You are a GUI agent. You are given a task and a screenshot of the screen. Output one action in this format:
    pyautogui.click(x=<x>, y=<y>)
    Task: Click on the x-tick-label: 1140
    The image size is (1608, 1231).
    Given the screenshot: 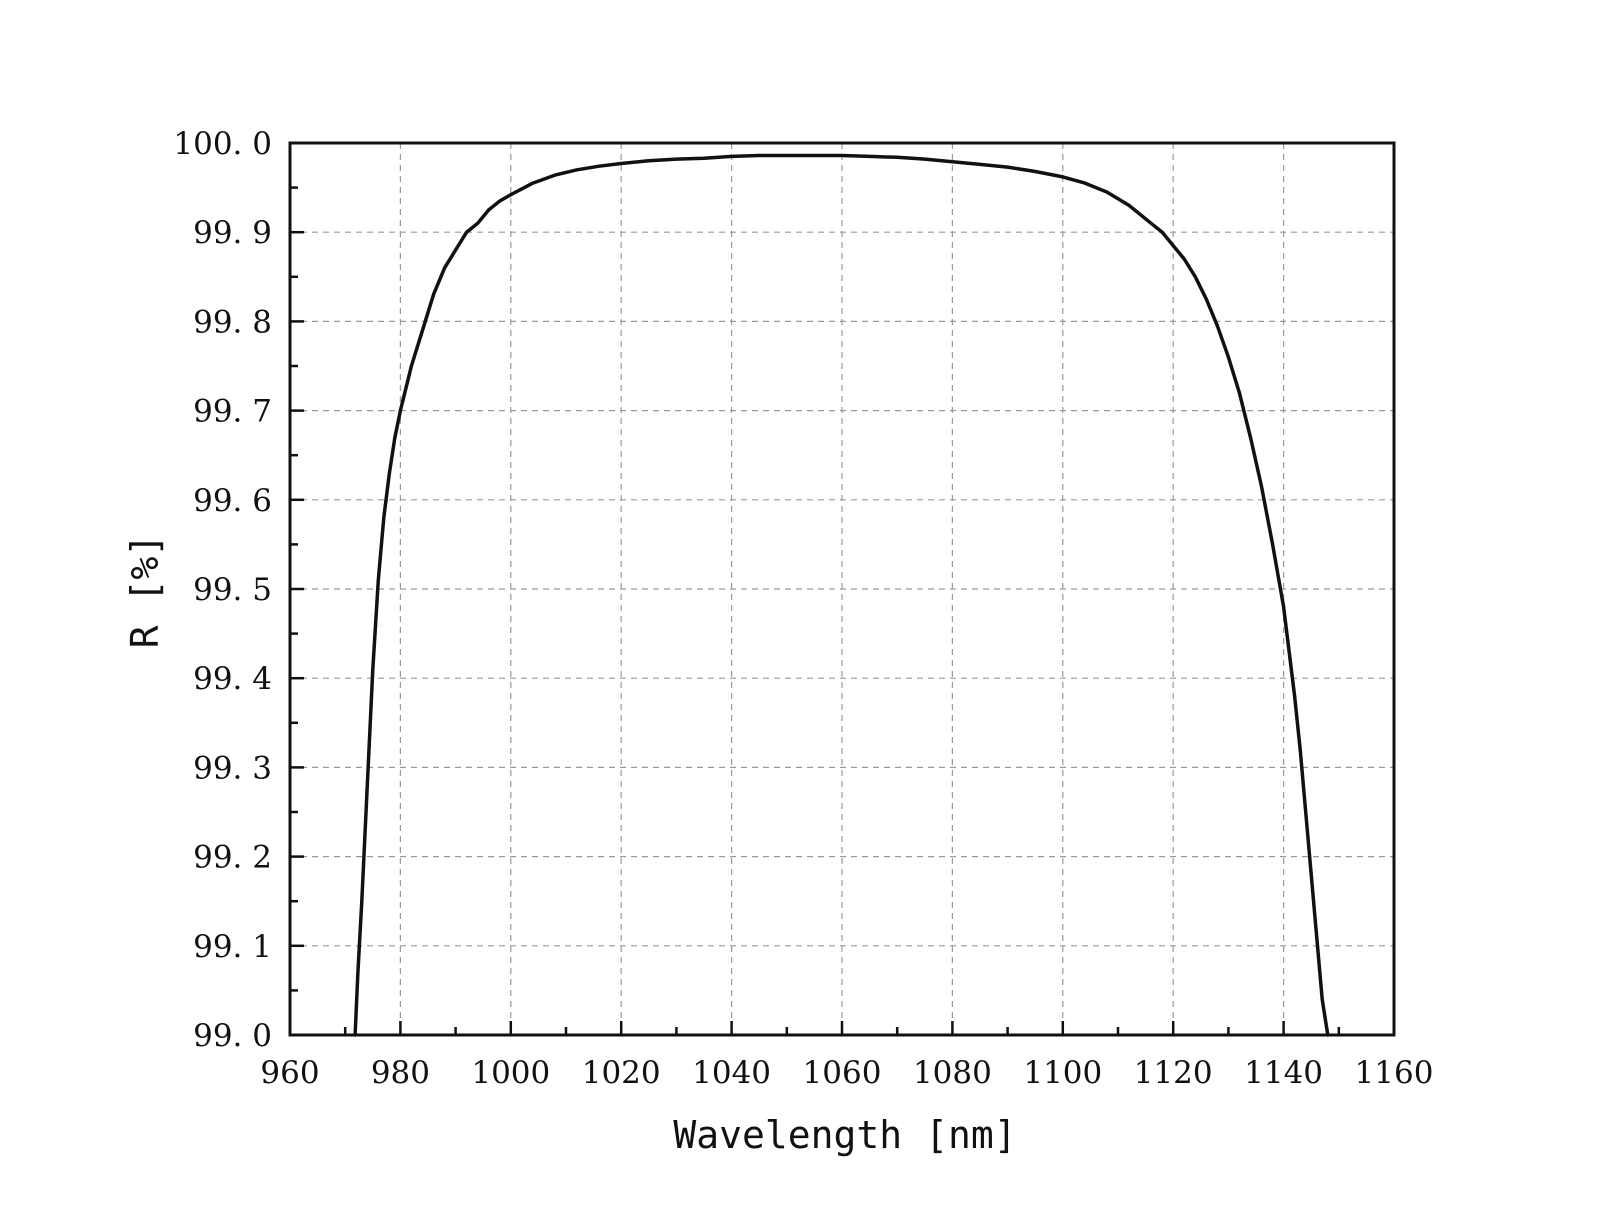 What is the action you would take?
    pyautogui.click(x=1283, y=1073)
    